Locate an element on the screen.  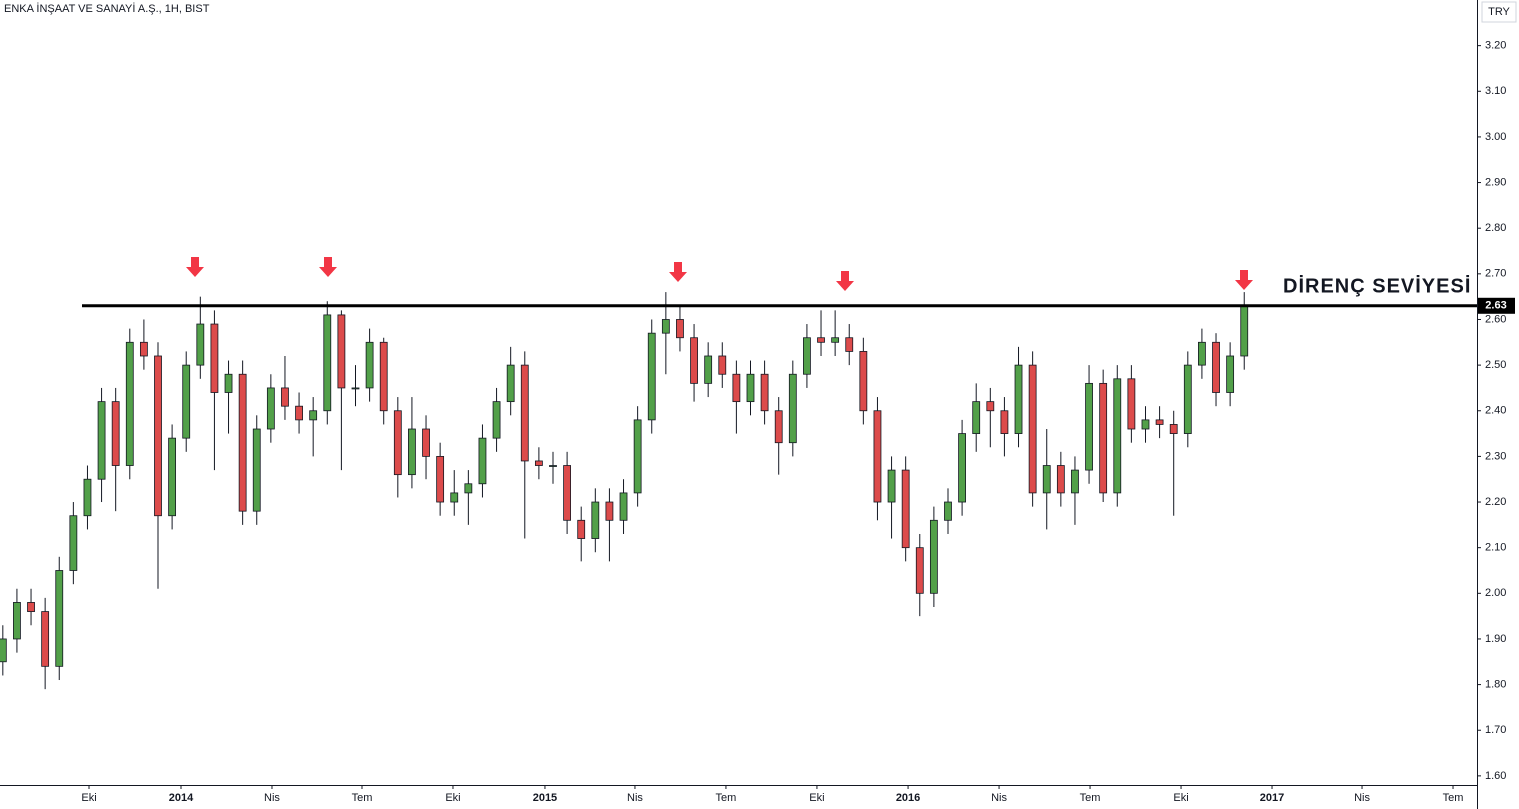
annotation: DİRENÇ SEVİYESİ is located at coordinates (1377, 285).